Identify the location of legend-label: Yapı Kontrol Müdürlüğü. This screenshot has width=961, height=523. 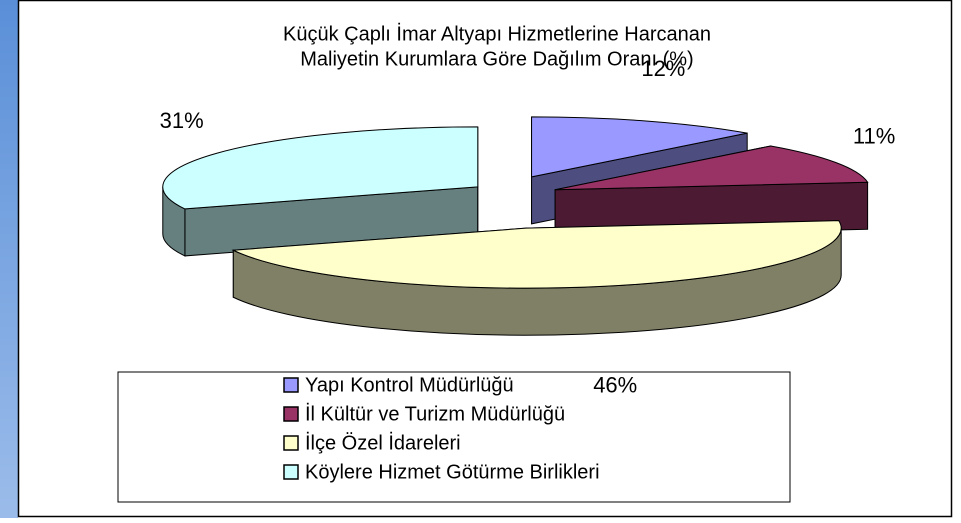
(409, 385).